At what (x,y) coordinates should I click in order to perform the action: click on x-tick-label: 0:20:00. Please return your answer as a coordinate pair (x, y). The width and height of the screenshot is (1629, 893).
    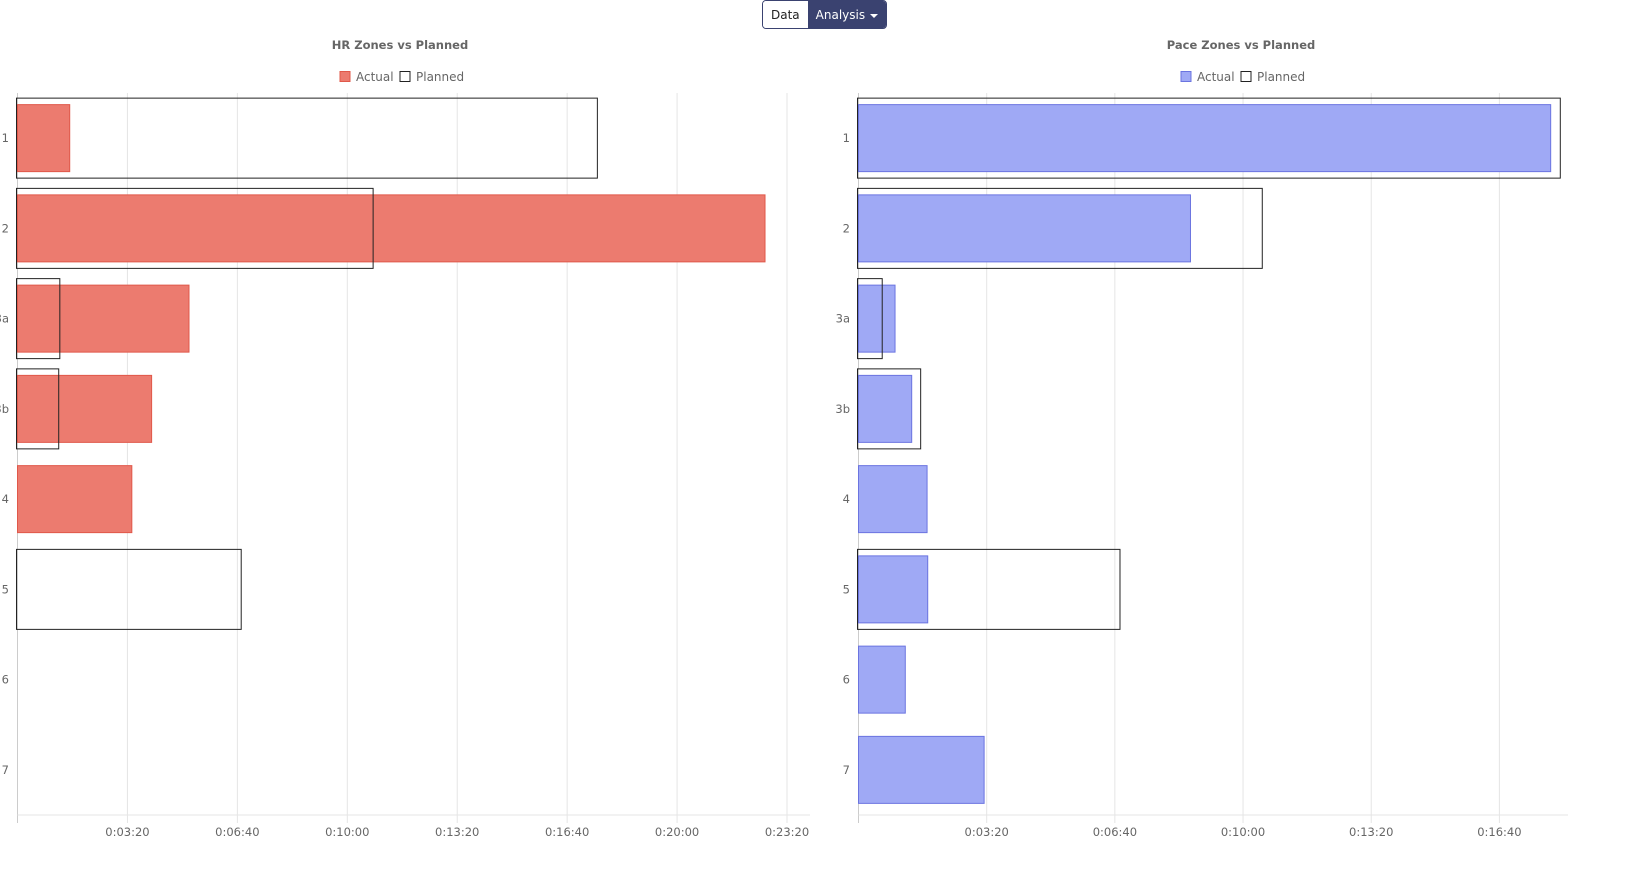
    Looking at the image, I should click on (677, 832).